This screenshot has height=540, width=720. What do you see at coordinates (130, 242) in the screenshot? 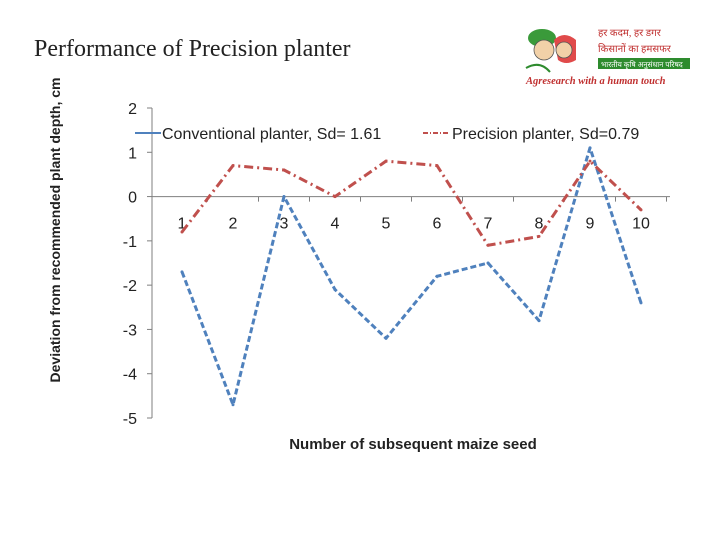
I see `y-tick-label: -1` at bounding box center [130, 242].